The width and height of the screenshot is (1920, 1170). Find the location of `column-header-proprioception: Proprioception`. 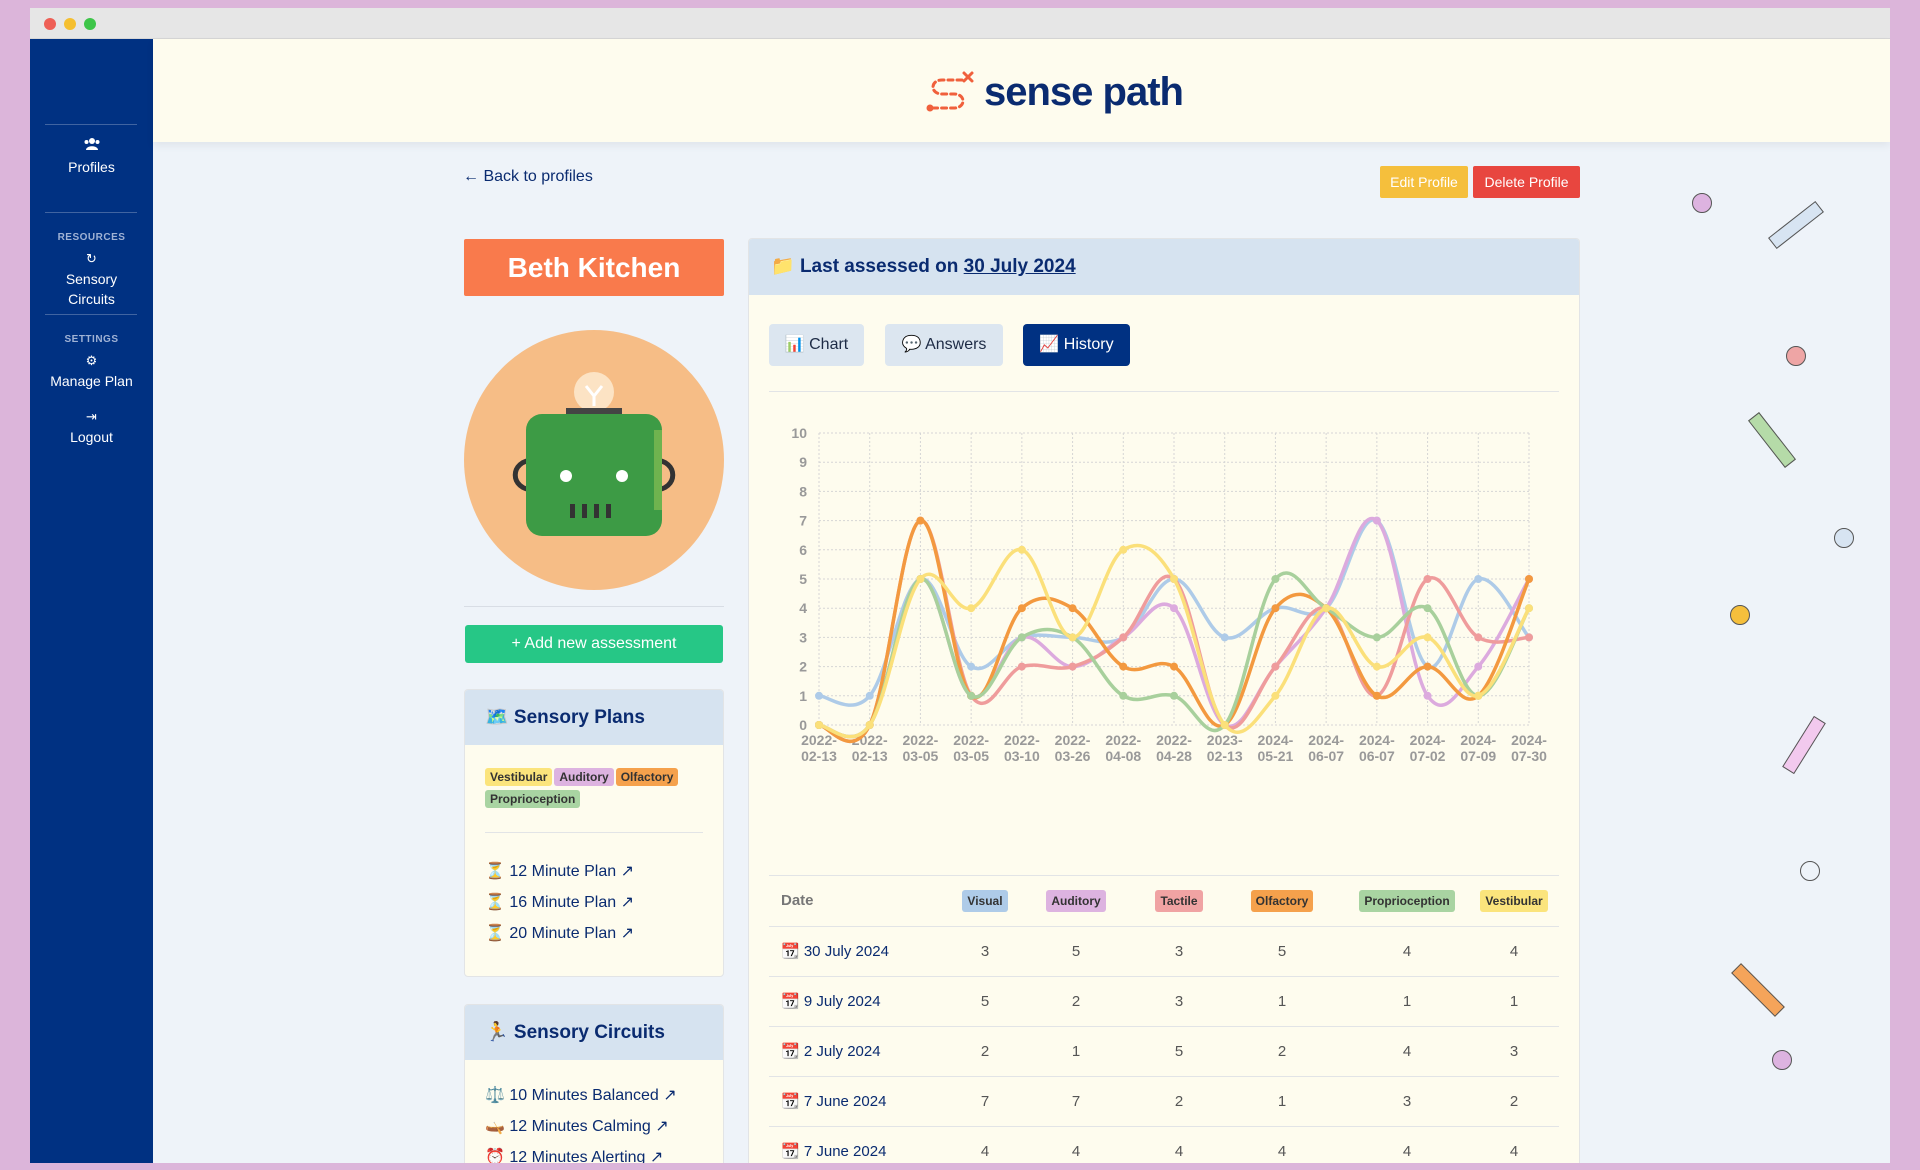

column-header-proprioception: Proprioception is located at coordinates (1407, 901).